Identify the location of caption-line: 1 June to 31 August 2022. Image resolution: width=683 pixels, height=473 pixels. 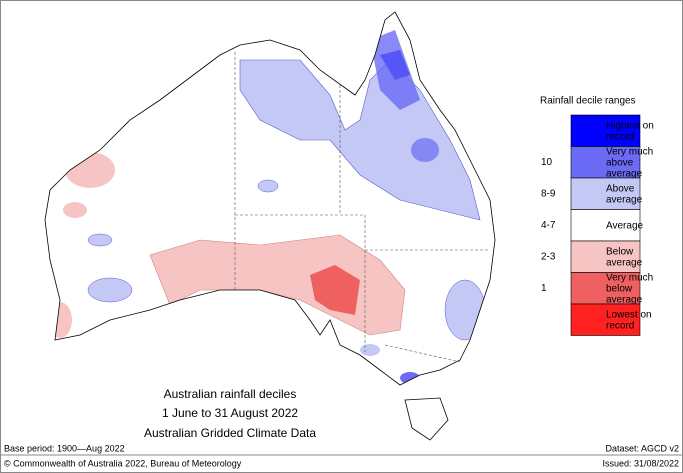
(230, 413).